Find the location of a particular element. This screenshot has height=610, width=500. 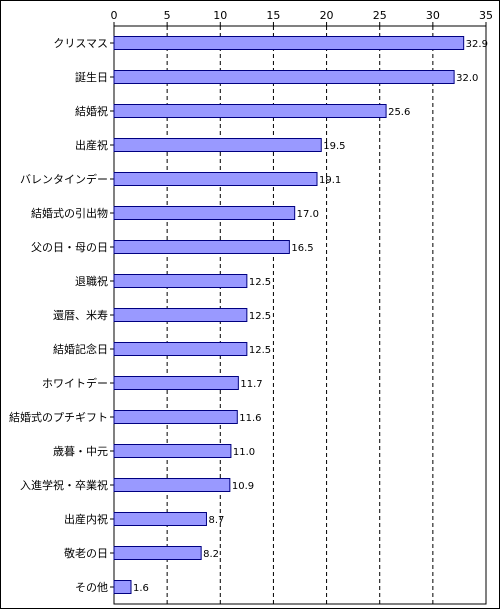

x-tick-label: 10 is located at coordinates (220, 15).